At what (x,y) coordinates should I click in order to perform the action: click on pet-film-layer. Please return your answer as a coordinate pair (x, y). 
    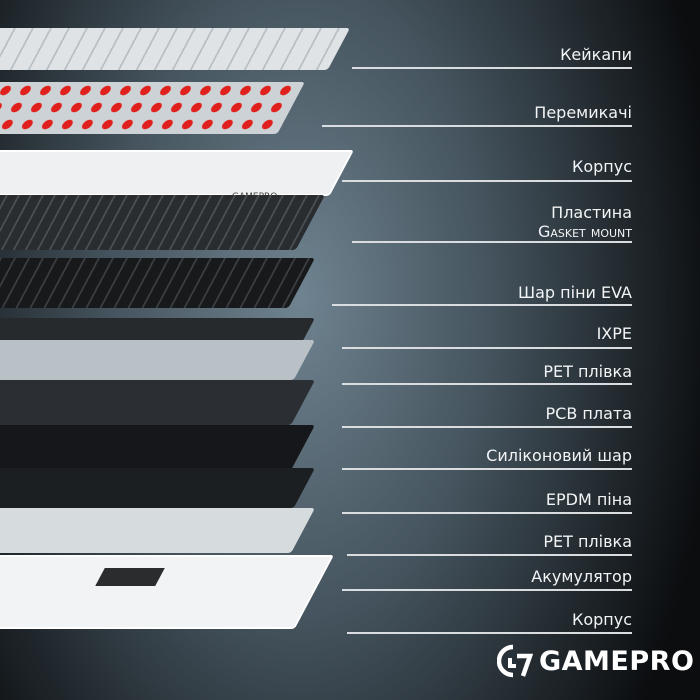
    Looking at the image, I should click on (157, 360).